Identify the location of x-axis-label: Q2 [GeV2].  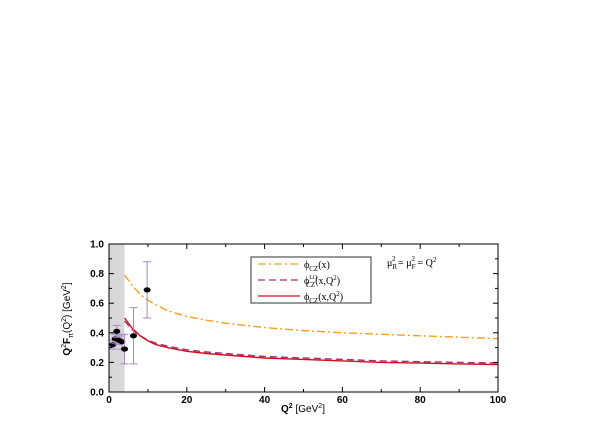
(303, 409).